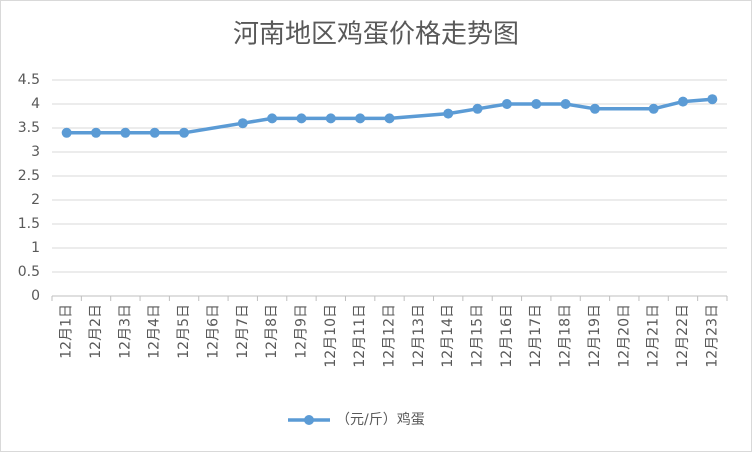 This screenshot has height=452, width=752. Describe the element at coordinates (566, 336) in the screenshot. I see `x-tick-label: 12月18日` at that location.